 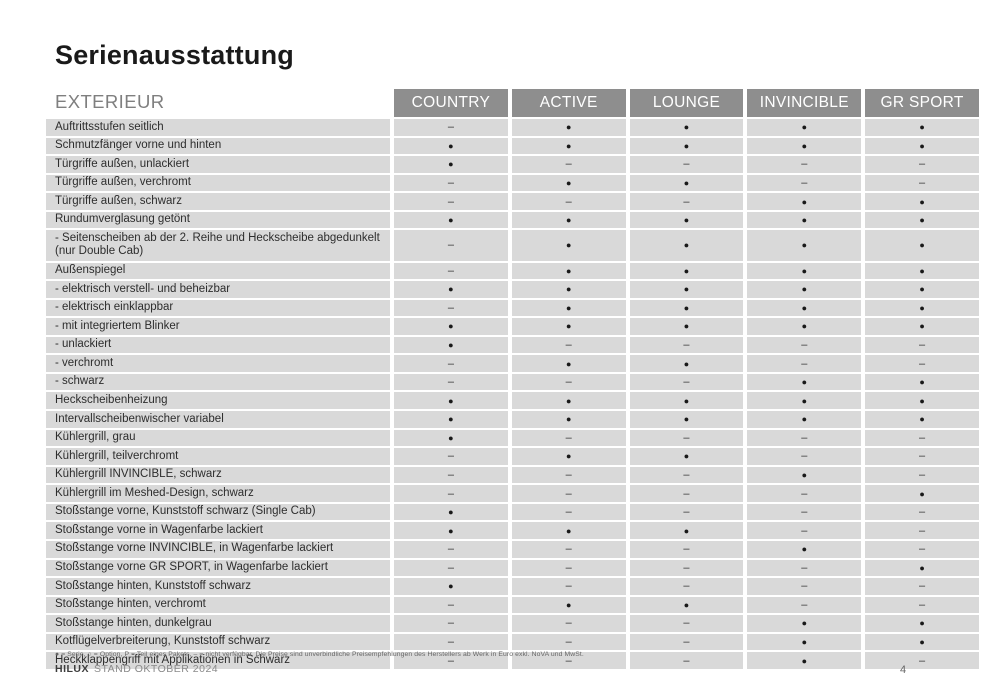 I want to click on column-header: ACTIVE, so click(x=568, y=103).